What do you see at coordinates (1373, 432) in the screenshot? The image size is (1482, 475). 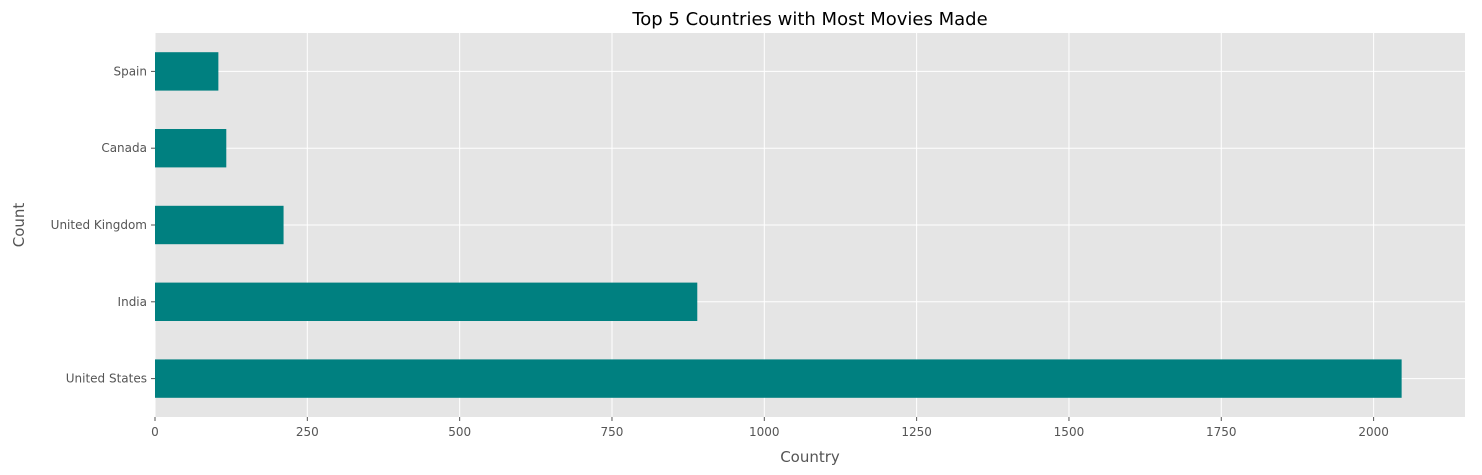 I see `x-tick-label: 2000` at bounding box center [1373, 432].